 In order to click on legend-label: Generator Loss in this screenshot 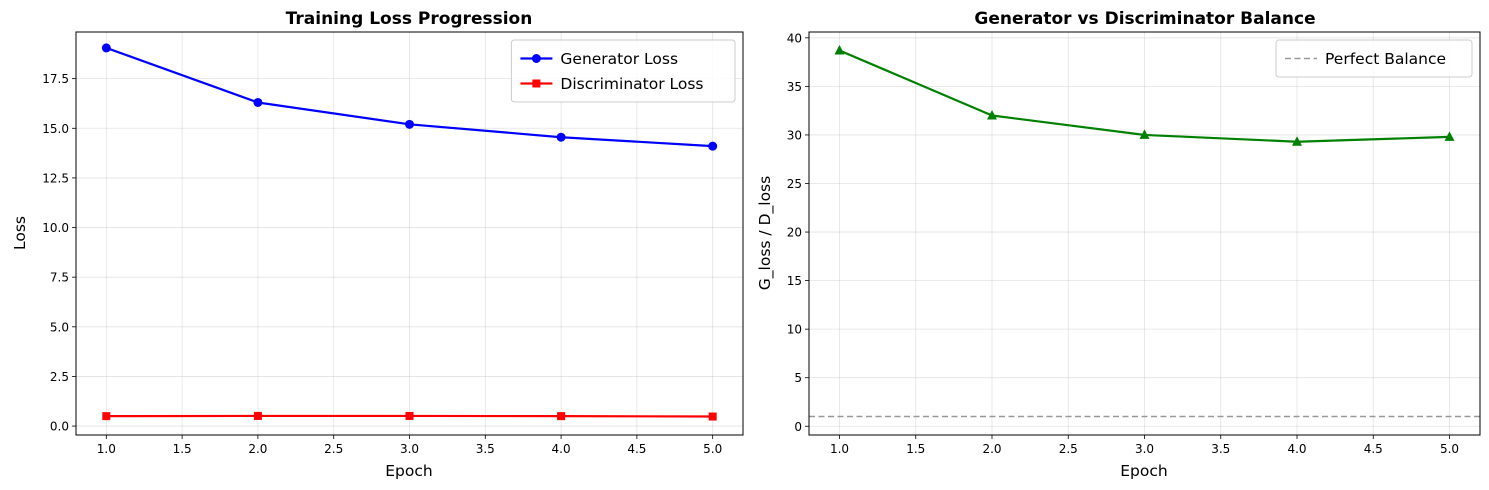, I will do `click(619, 59)`.